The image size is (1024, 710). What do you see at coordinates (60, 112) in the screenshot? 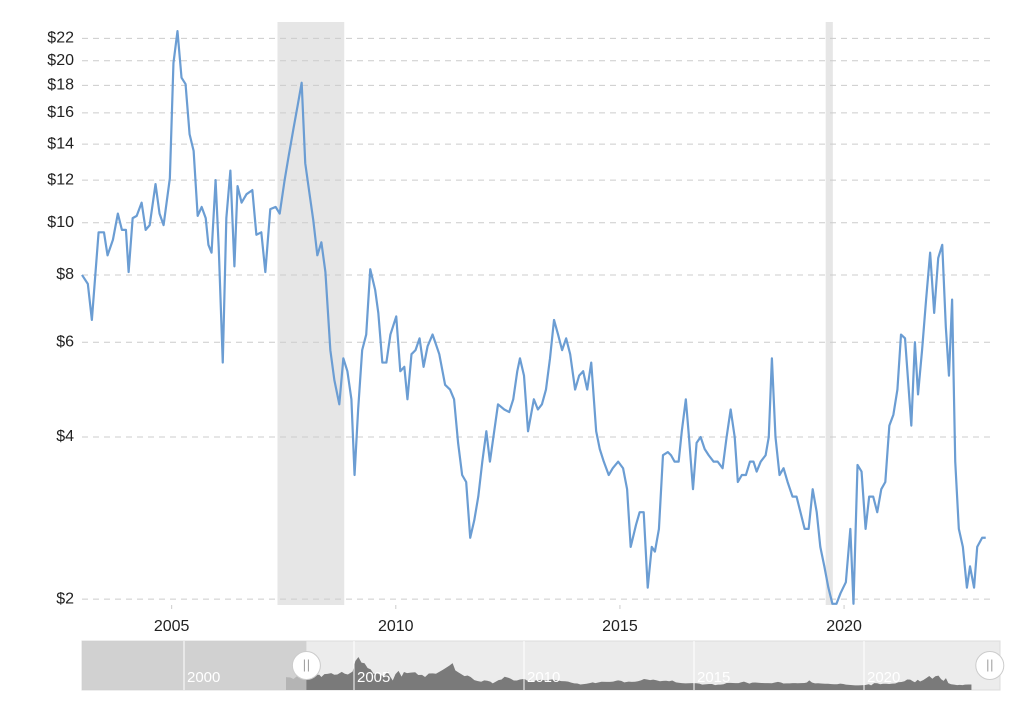
I see `y-tick-label: $16` at bounding box center [60, 112].